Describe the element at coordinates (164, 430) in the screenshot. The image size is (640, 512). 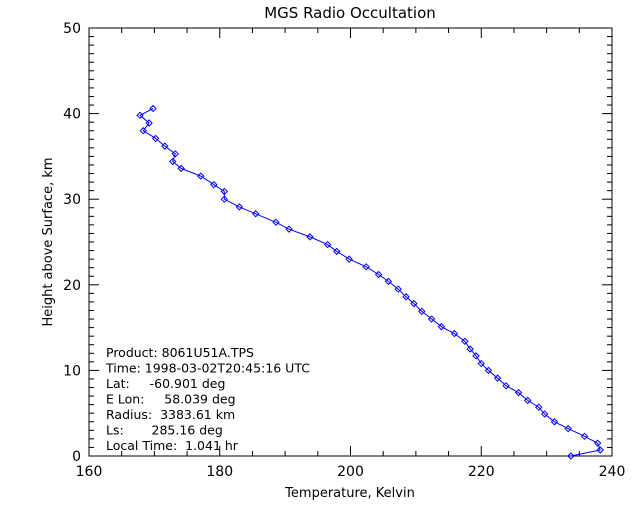
I see `info-annotation: Ls: 285.16 deg` at that location.